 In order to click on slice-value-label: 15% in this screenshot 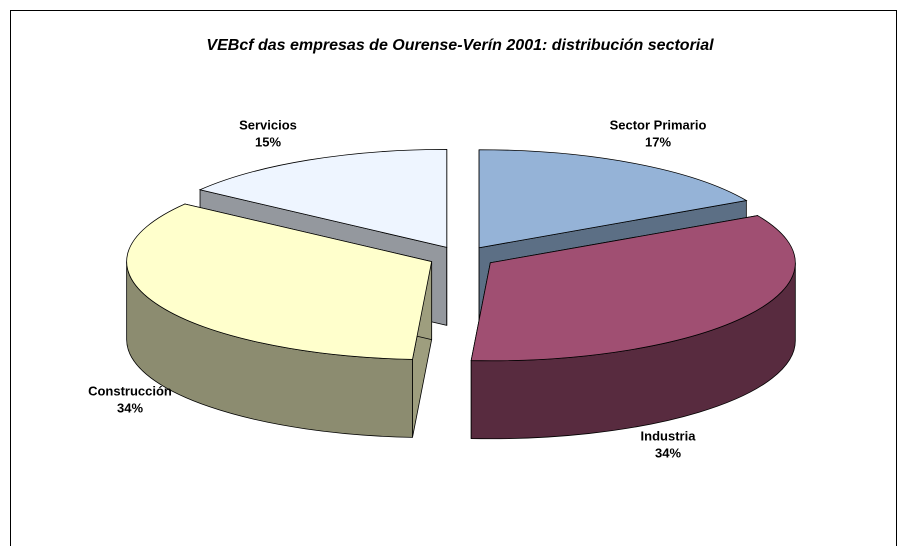, I will do `click(268, 141)`.